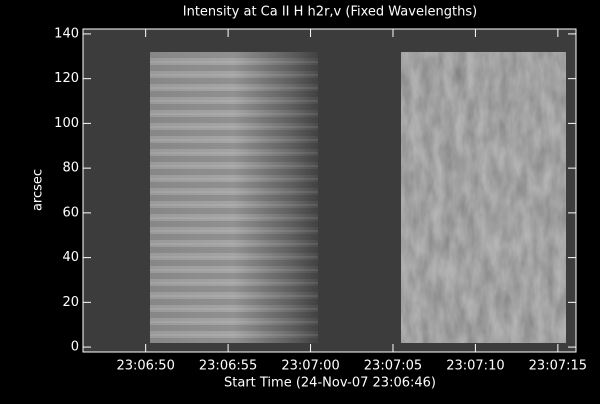 The height and width of the screenshot is (404, 600). Describe the element at coordinates (70, 302) in the screenshot. I see `y-tick-label: 20` at that location.